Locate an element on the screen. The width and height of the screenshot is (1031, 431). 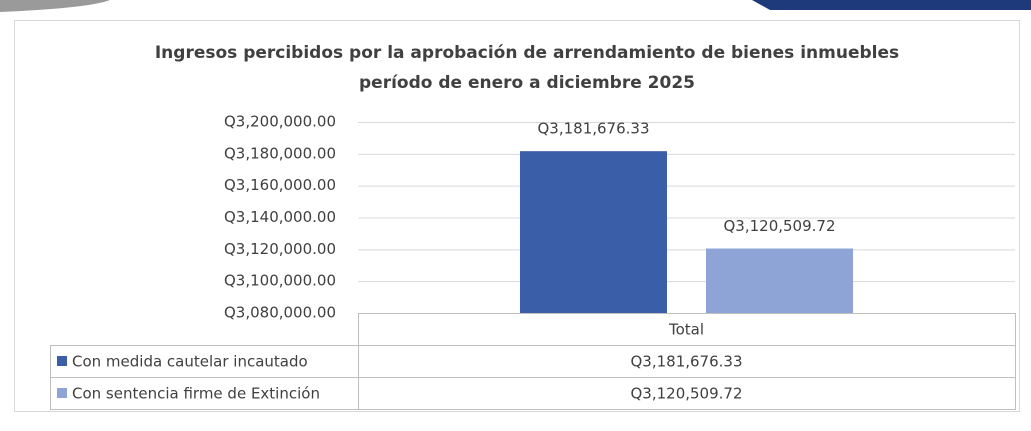
data-label: Q3,120,509.72 is located at coordinates (779, 226).